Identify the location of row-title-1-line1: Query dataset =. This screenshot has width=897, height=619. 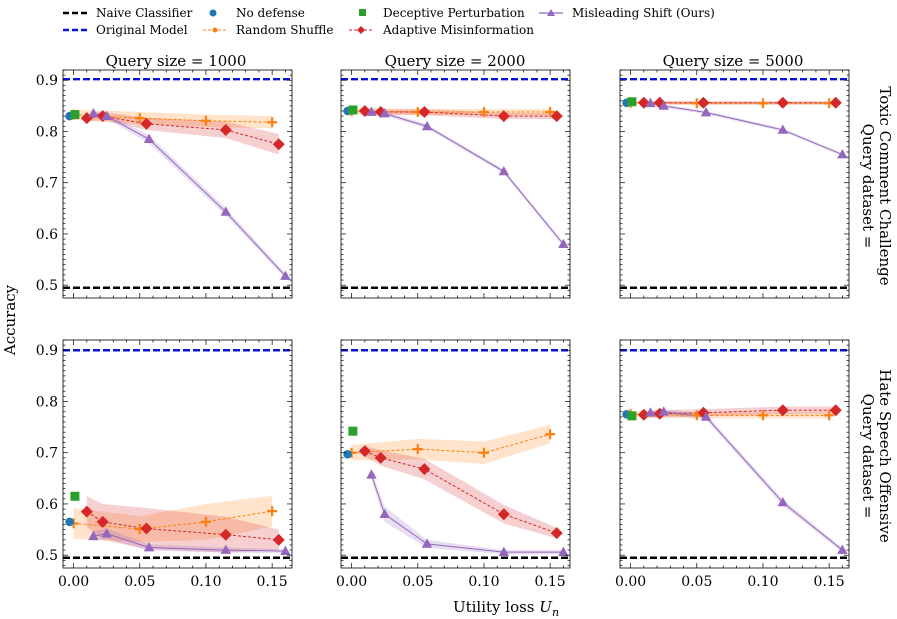
(868, 186).